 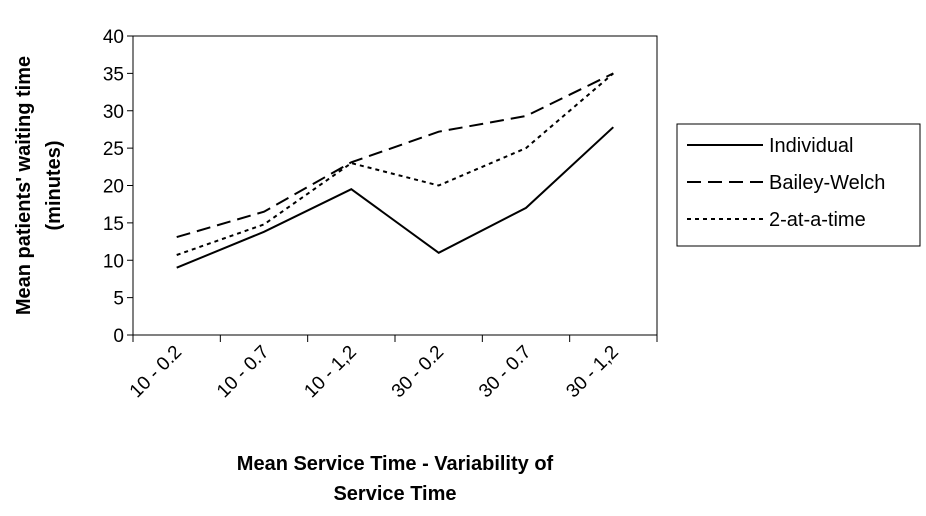 What do you see at coordinates (505, 372) in the screenshot?
I see `x-tick-label: 30 - 0.7` at bounding box center [505, 372].